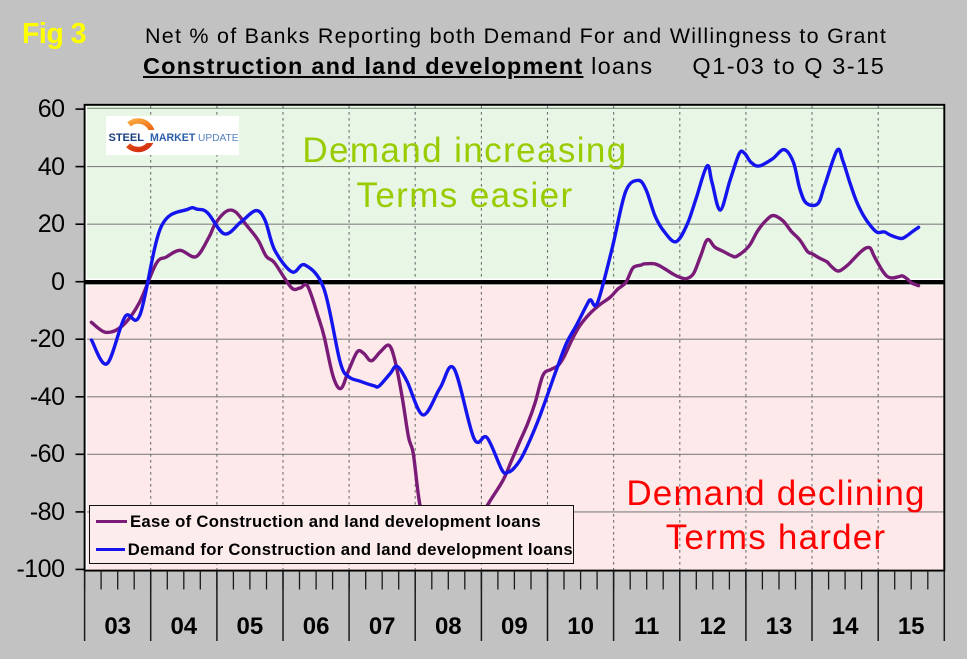 This screenshot has width=967, height=659. Describe the element at coordinates (218, 138) in the screenshot. I see `svg-text: UPDATE` at that location.